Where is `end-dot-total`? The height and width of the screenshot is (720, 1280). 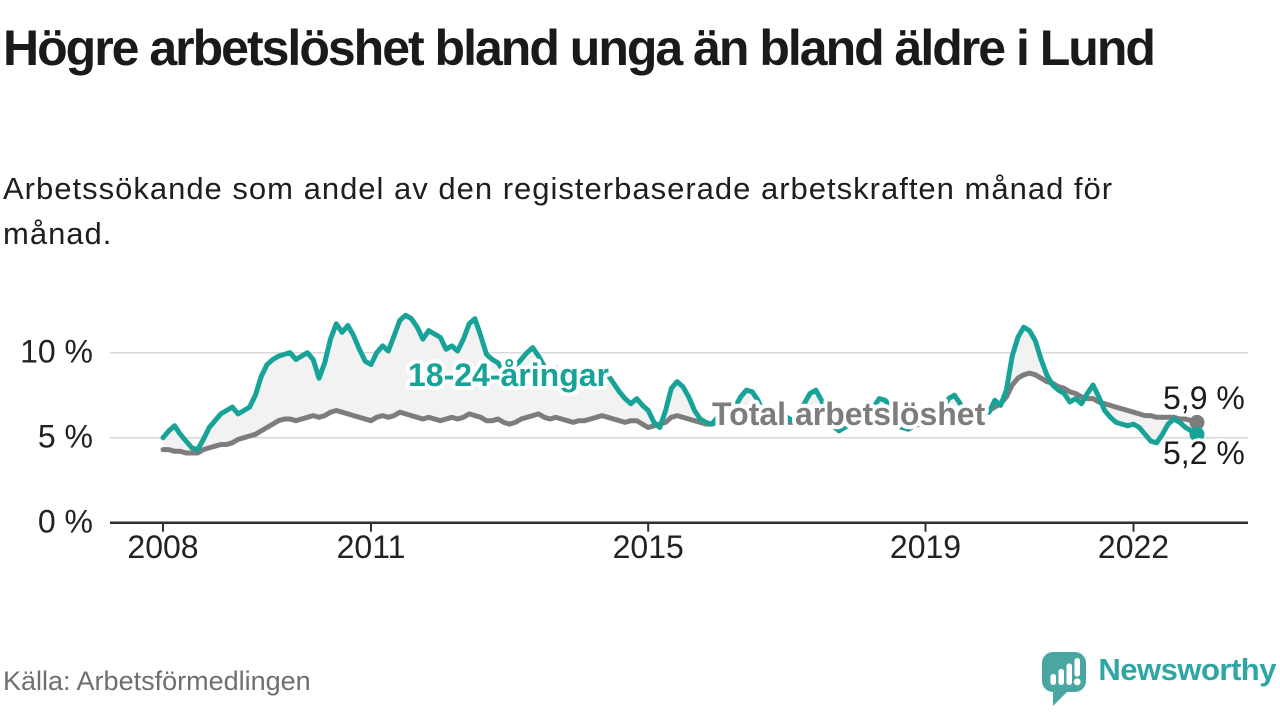
end-dot-total is located at coordinates (1197, 422).